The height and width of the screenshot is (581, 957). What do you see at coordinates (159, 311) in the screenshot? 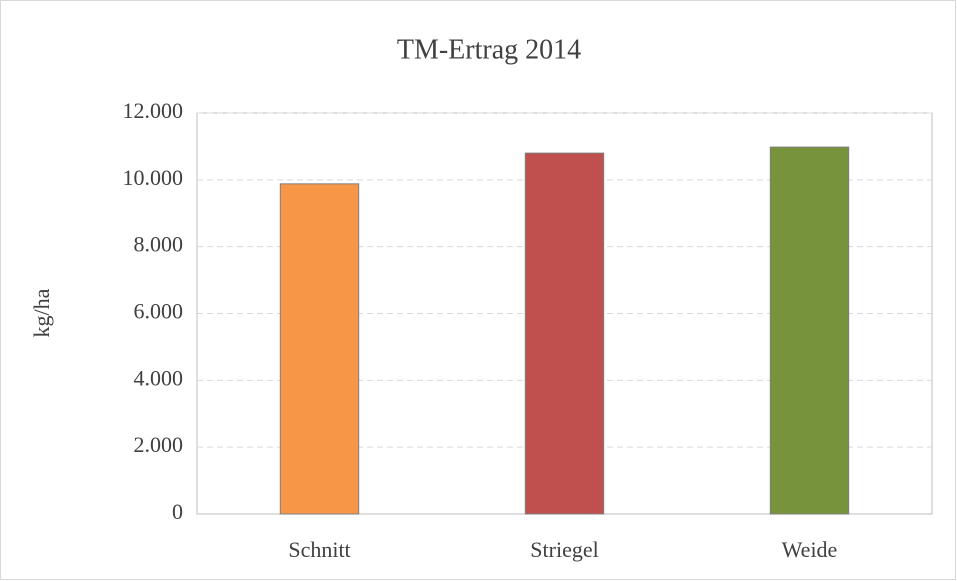
I see `y-tick-label: 6.000` at bounding box center [159, 311].